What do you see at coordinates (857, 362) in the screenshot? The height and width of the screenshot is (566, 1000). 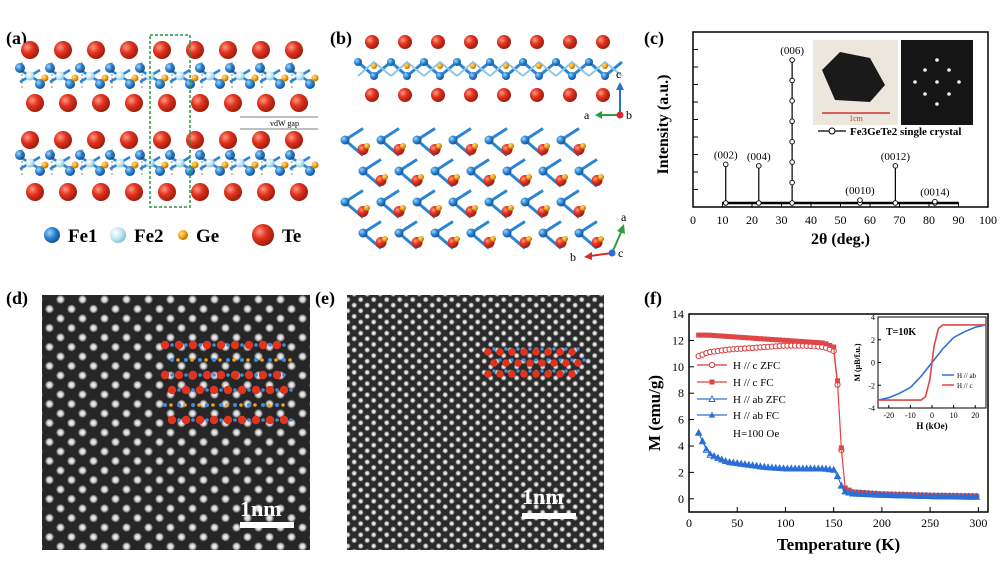 I see `mh-ylabel: M (μB/f.u.)` at bounding box center [857, 362].